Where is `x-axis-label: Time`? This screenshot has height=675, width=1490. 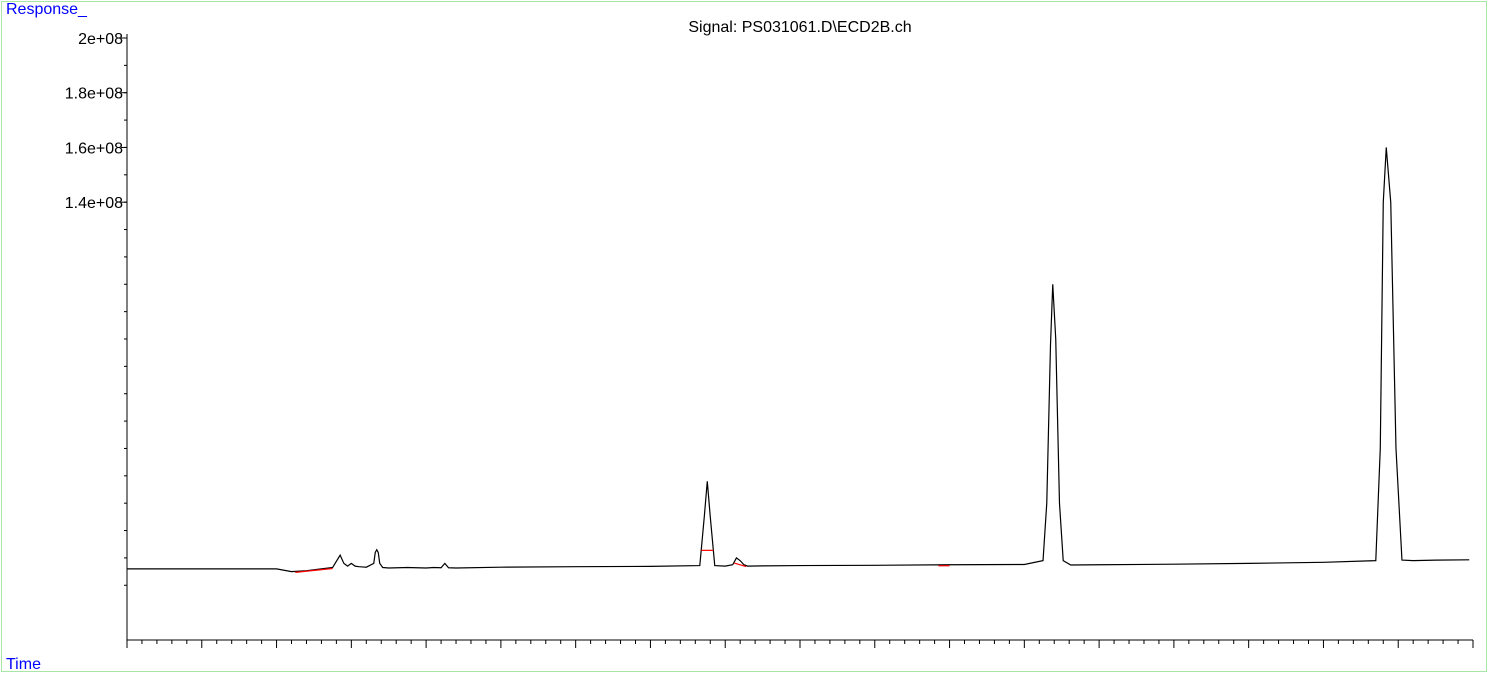
x-axis-label: Time is located at coordinates (23, 664).